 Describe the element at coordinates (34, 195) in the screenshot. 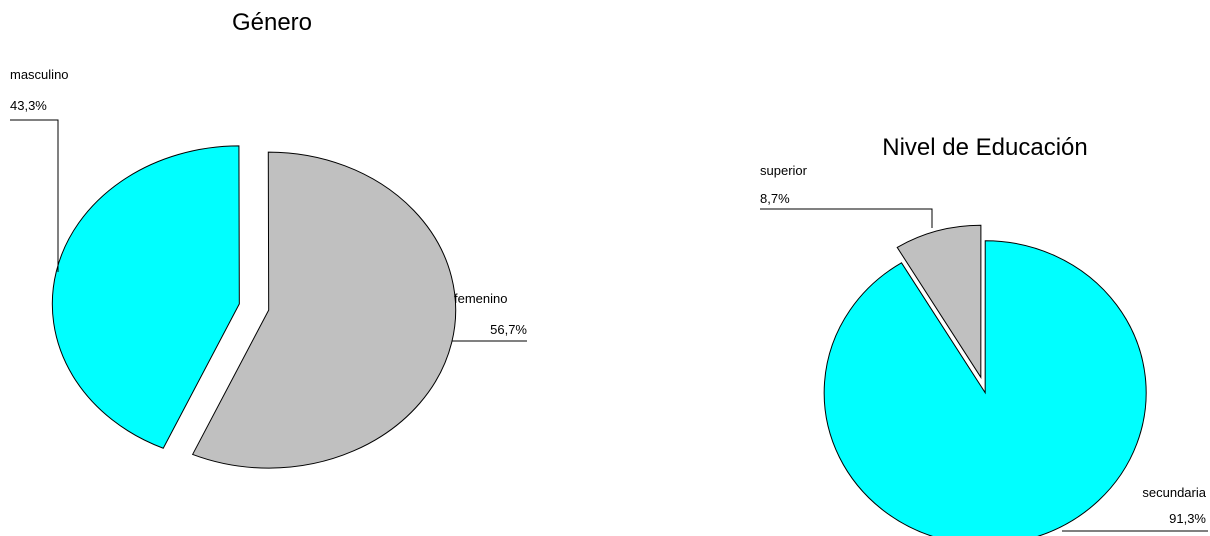

I see `masculino-leader-line` at that location.